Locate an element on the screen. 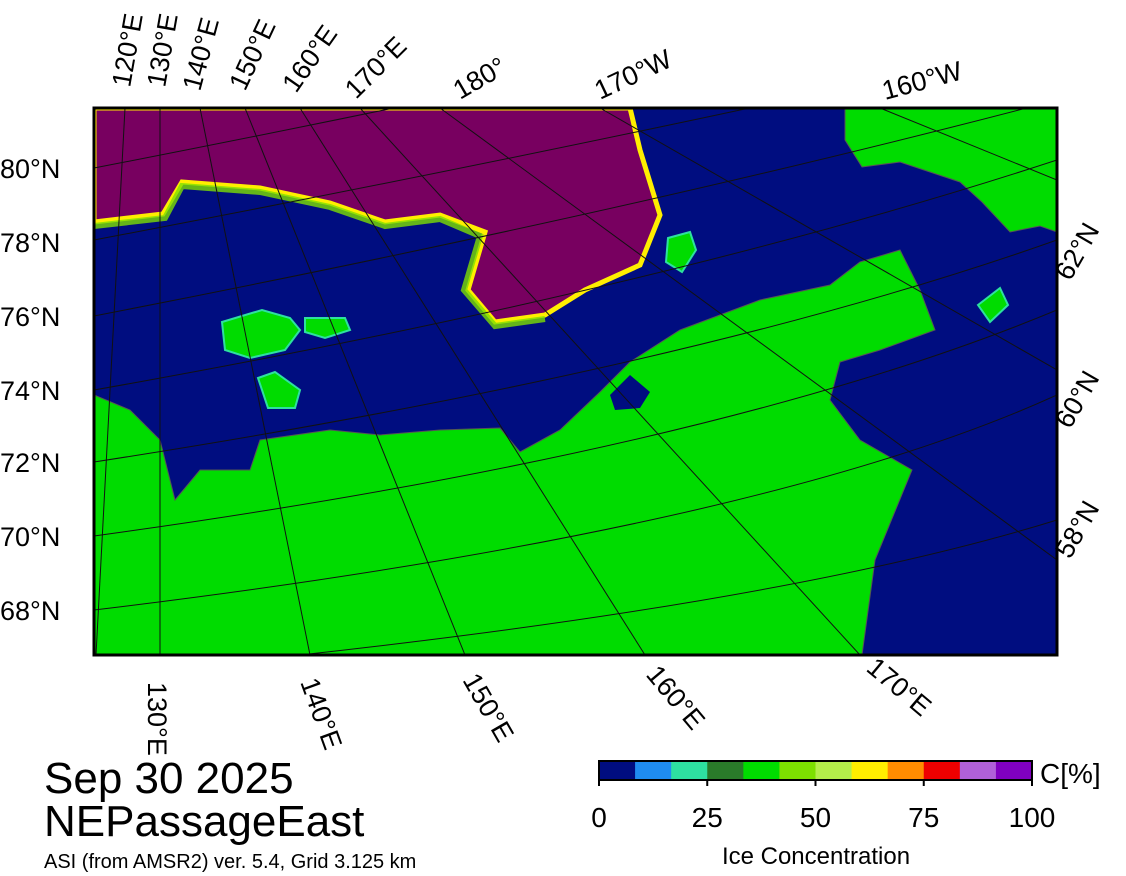 Image resolution: width=1126 pixels, height=876 pixels. graticule-label: 70°N is located at coordinates (30, 537).